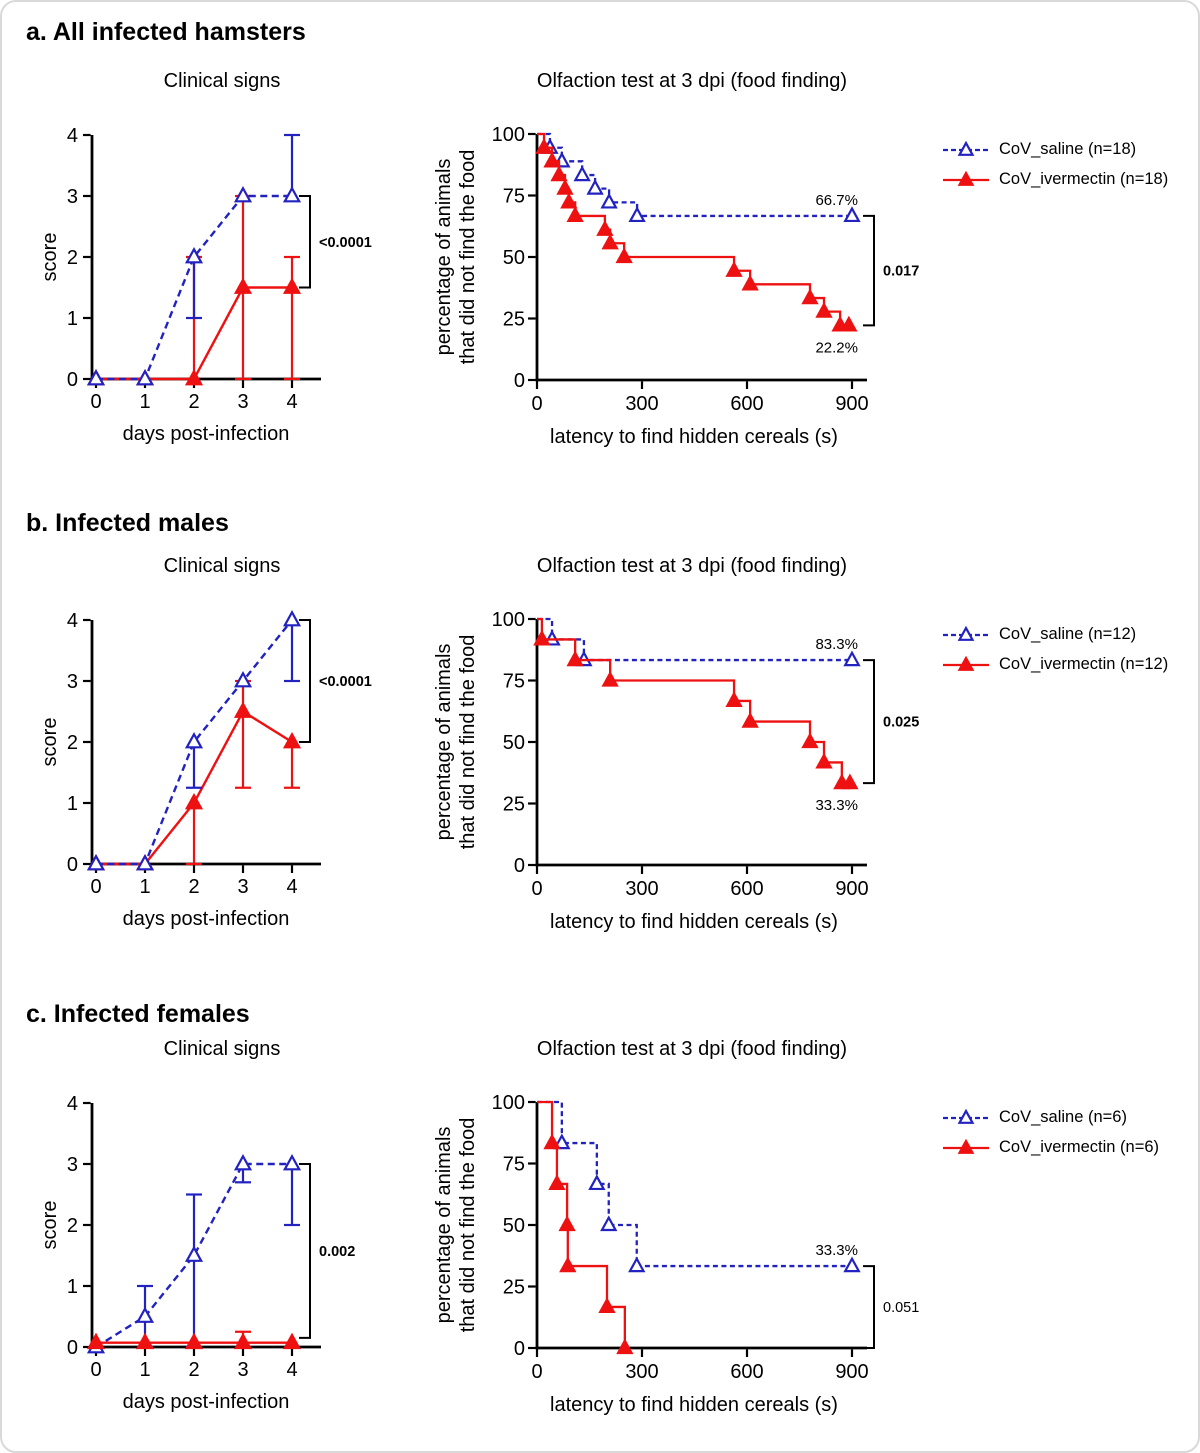  I want to click on y-tick-label: 75, so click(514, 197).